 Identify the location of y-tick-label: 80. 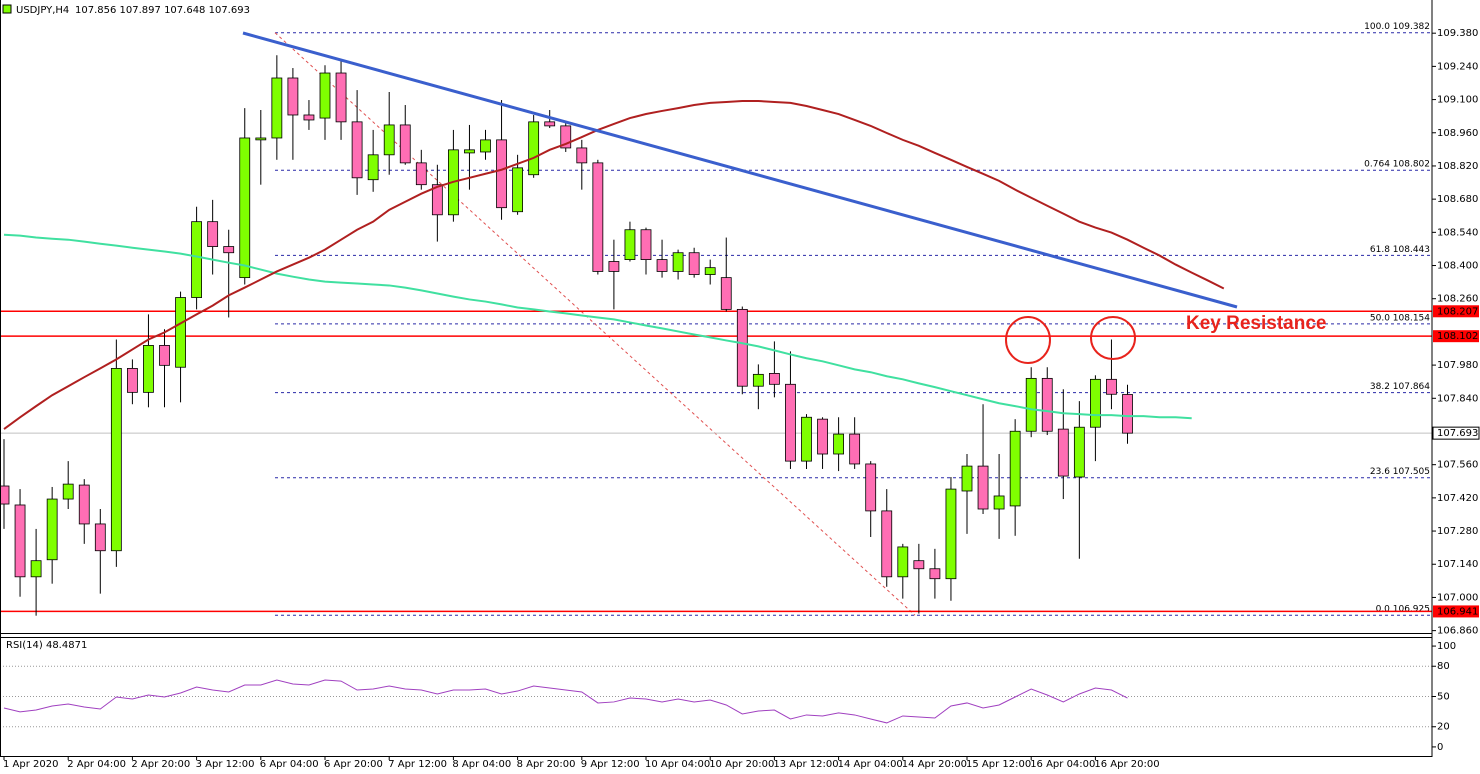
(1443, 666).